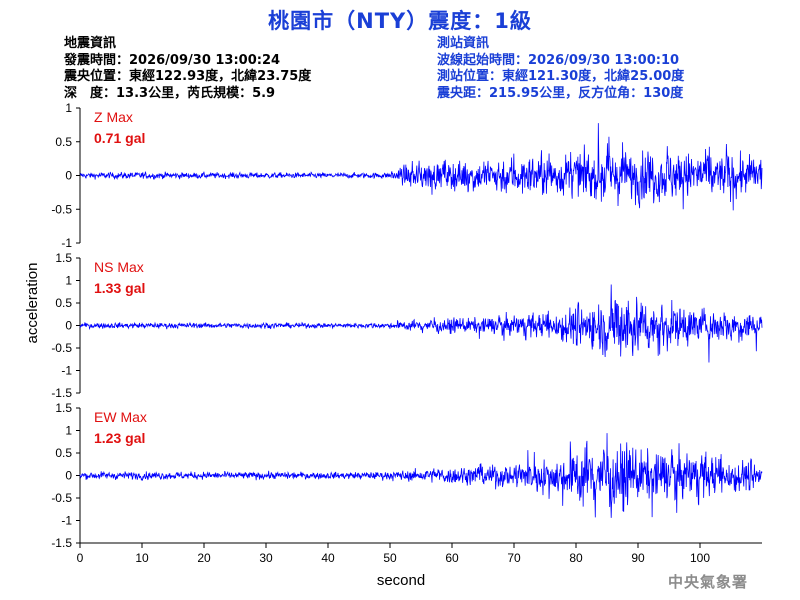 Image resolution: width=800 pixels, height=600 pixels. What do you see at coordinates (560, 93) in the screenshot?
I see `distance-azimuth: 震央距：215.95公里，反方位角：130度` at bounding box center [560, 93].